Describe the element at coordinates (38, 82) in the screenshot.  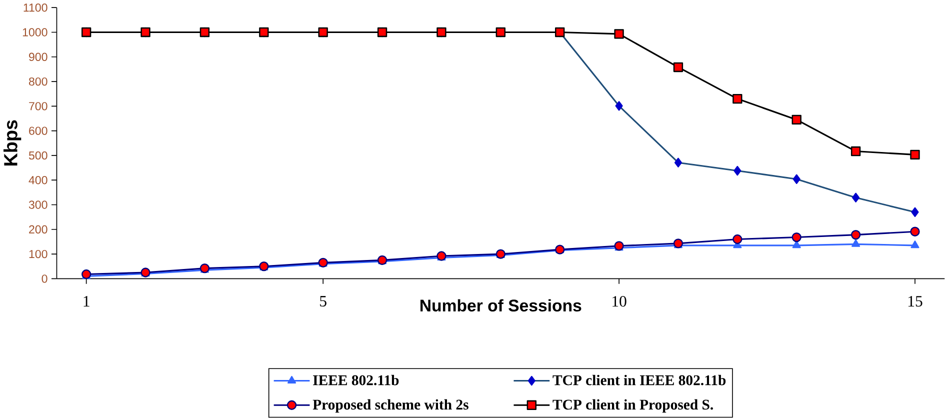
I see `y-tick-label: 800` at that location.